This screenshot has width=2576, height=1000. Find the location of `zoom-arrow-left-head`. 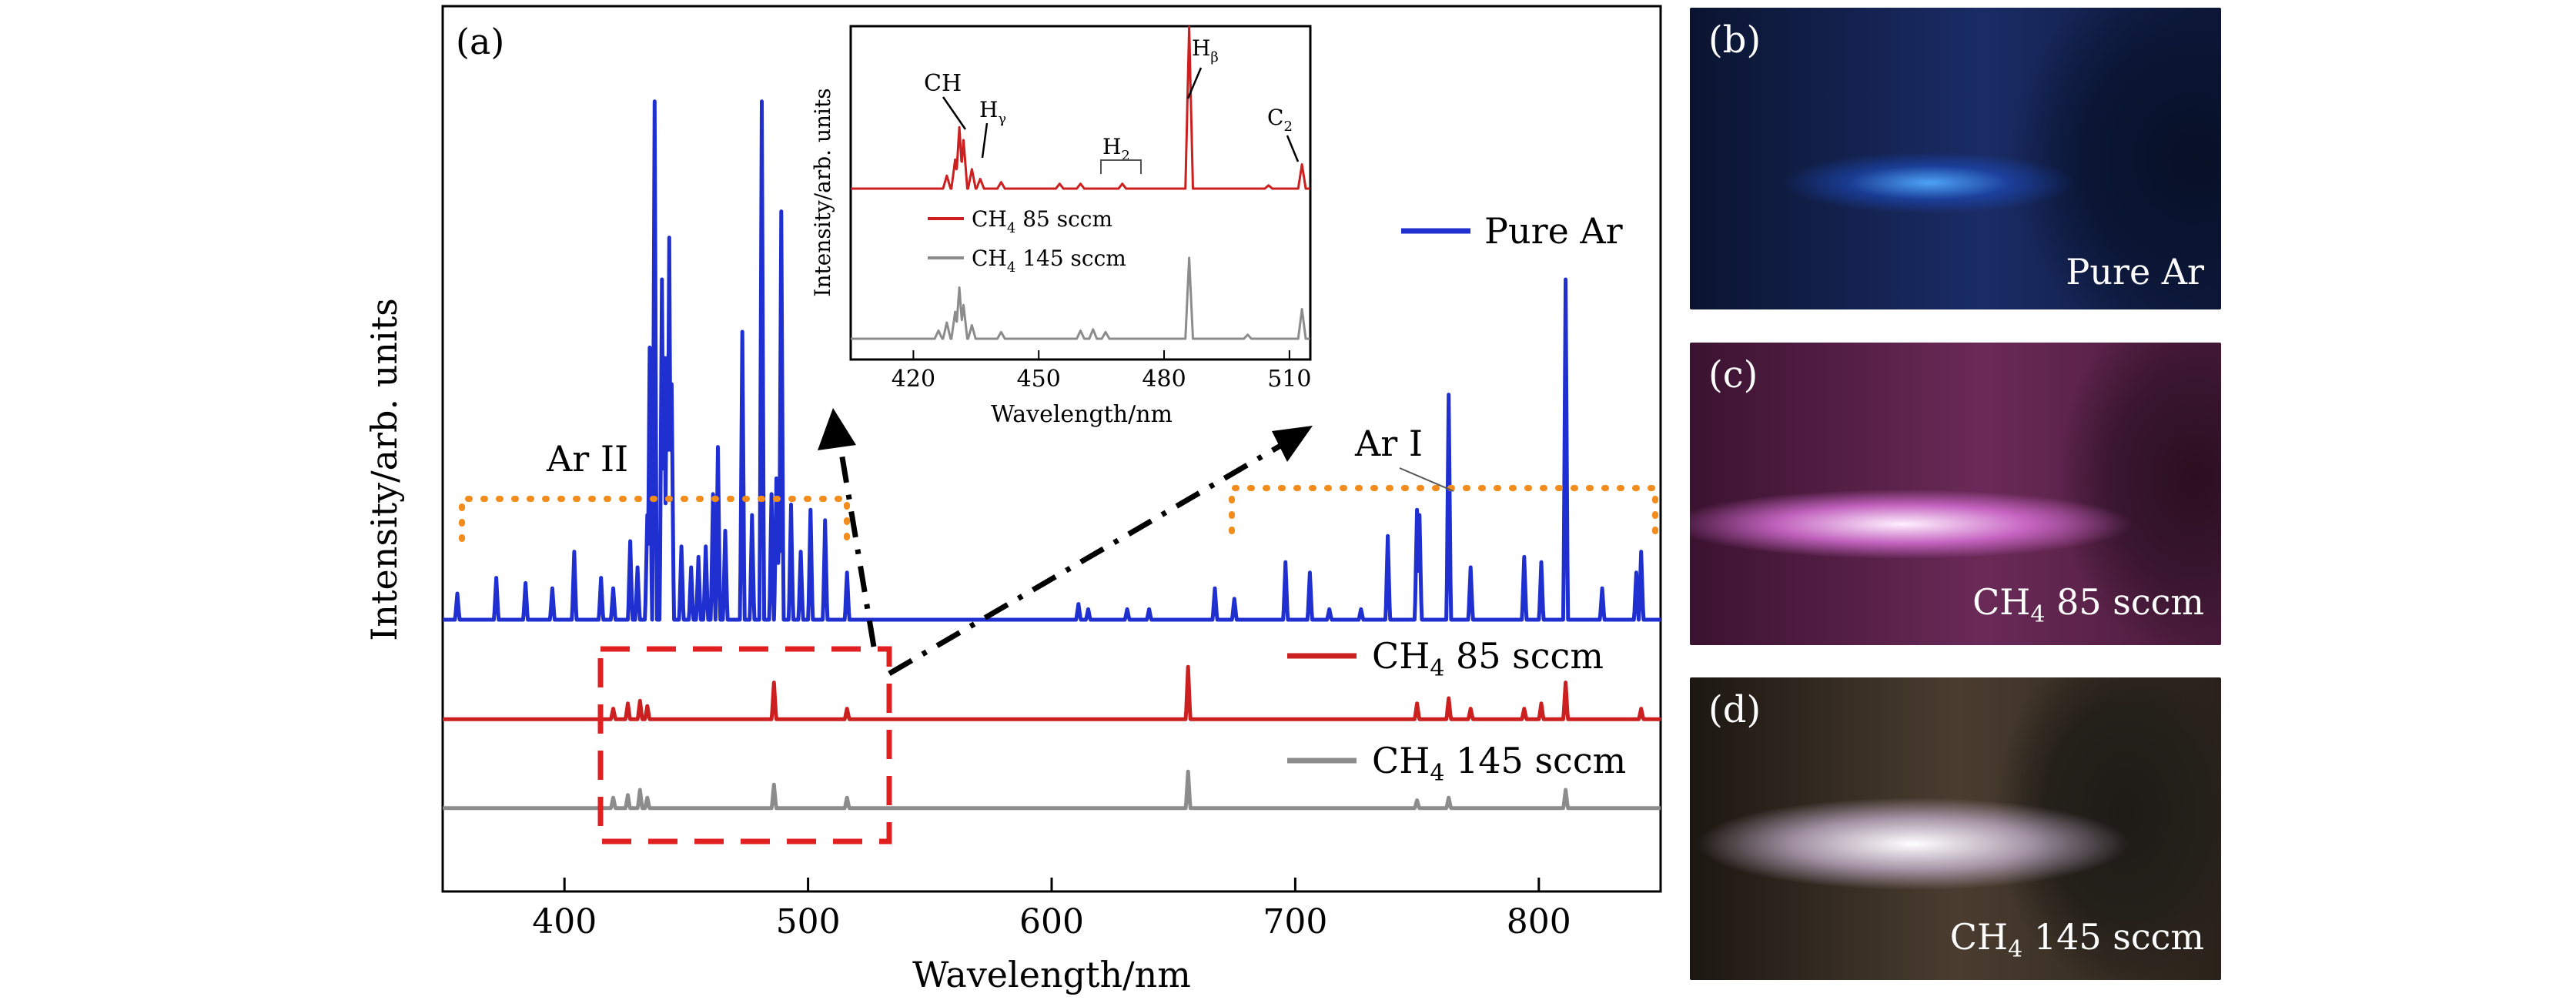

zoom-arrow-left-head is located at coordinates (837, 429).